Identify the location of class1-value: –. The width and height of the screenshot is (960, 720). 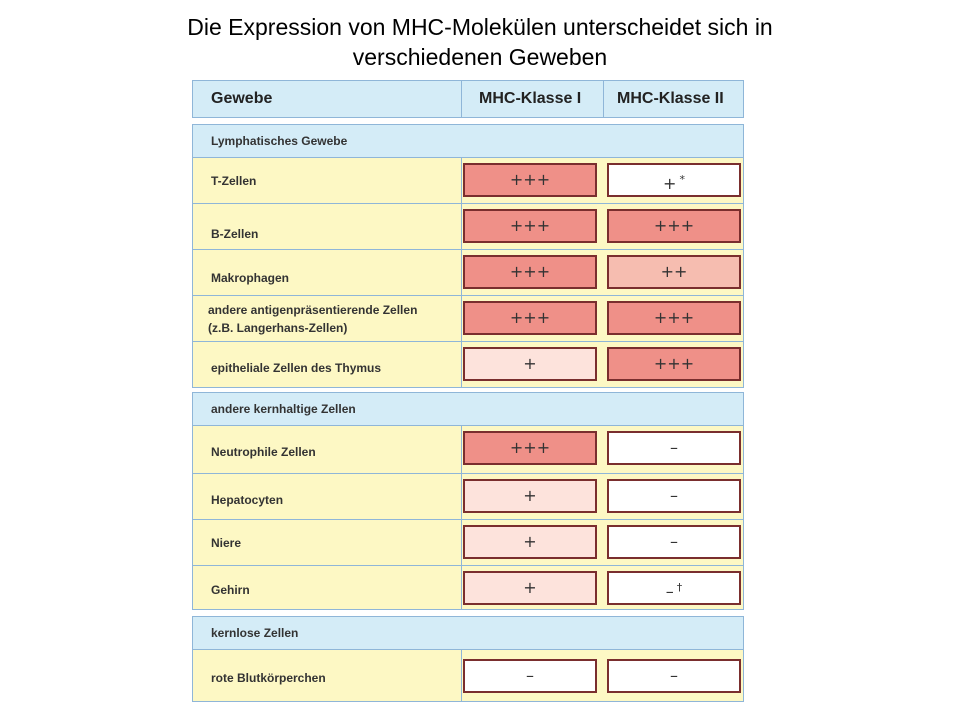
(530, 675).